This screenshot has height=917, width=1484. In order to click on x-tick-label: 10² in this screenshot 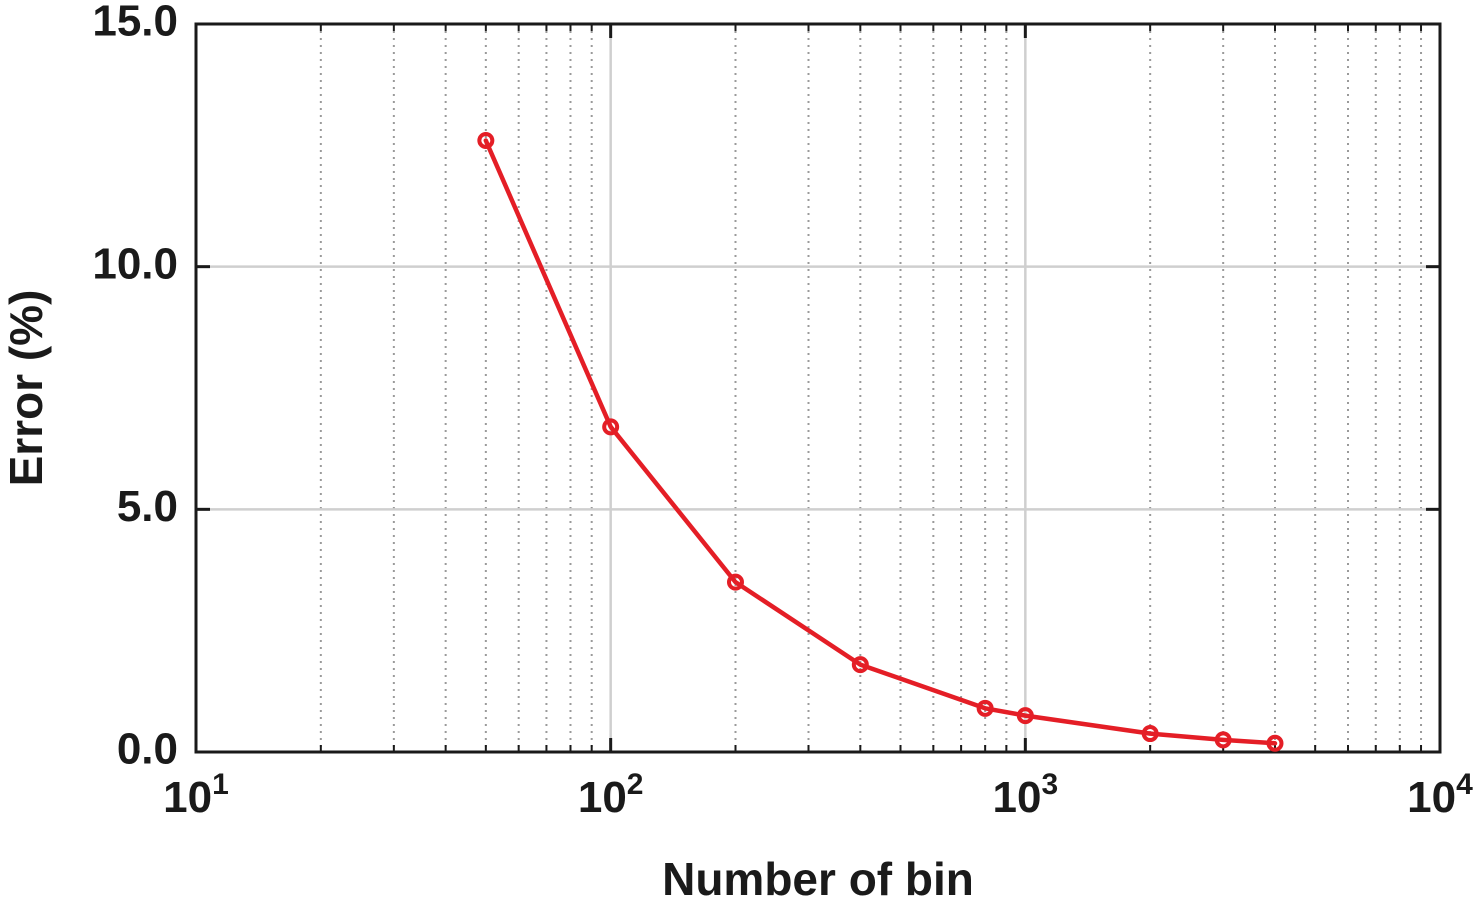, I will do `click(611, 795)`.